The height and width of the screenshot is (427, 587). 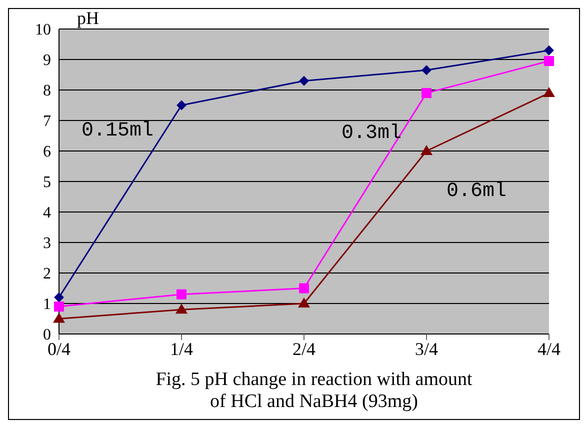 I want to click on series-label: 0.3ml, so click(x=372, y=134).